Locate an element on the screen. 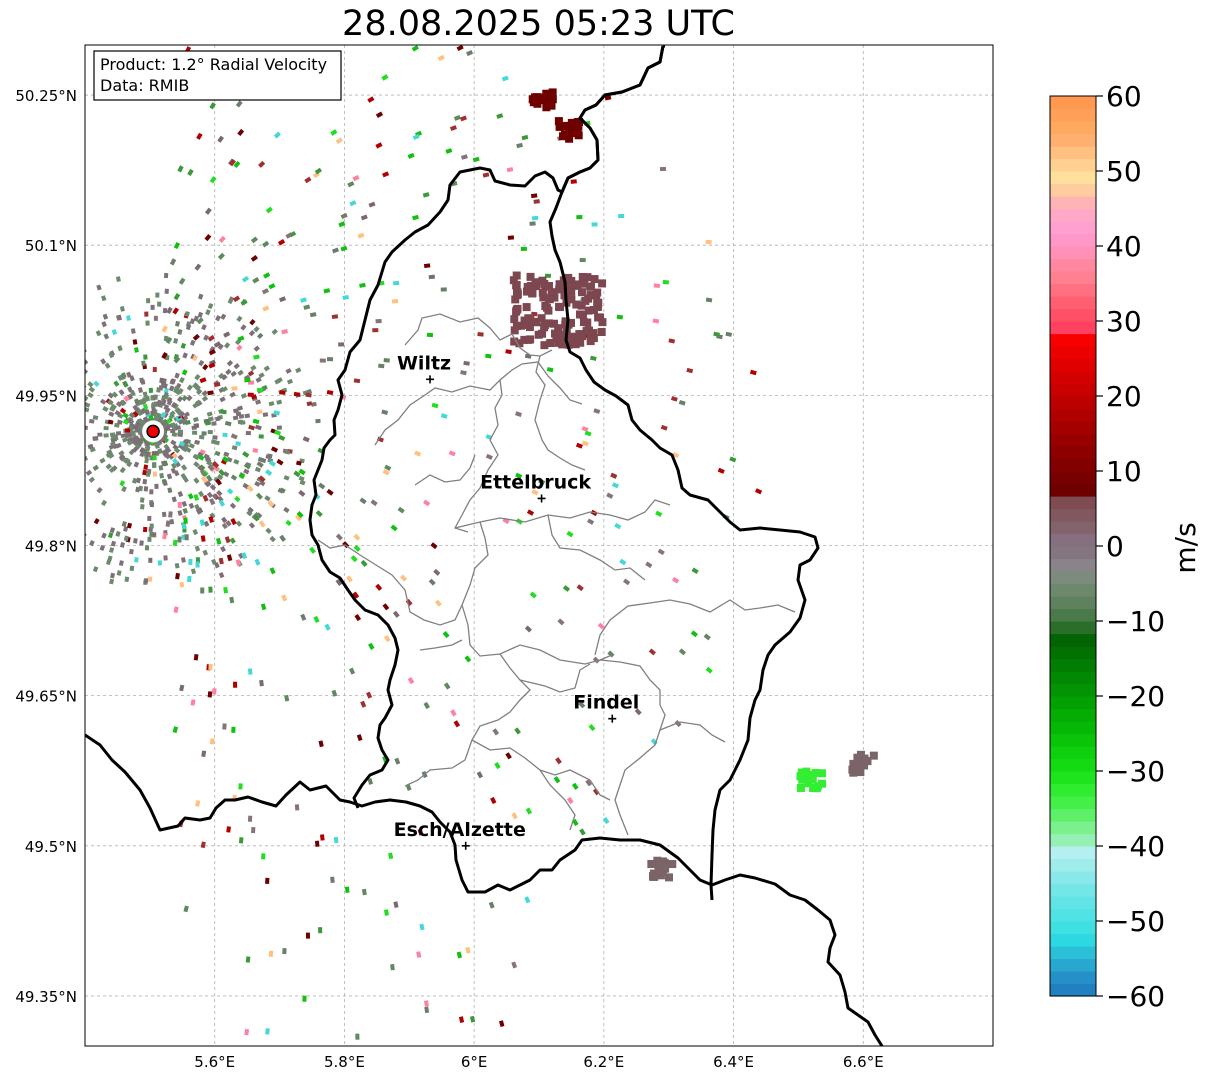  lon-tick-label: 5.6°E is located at coordinates (214, 1062).